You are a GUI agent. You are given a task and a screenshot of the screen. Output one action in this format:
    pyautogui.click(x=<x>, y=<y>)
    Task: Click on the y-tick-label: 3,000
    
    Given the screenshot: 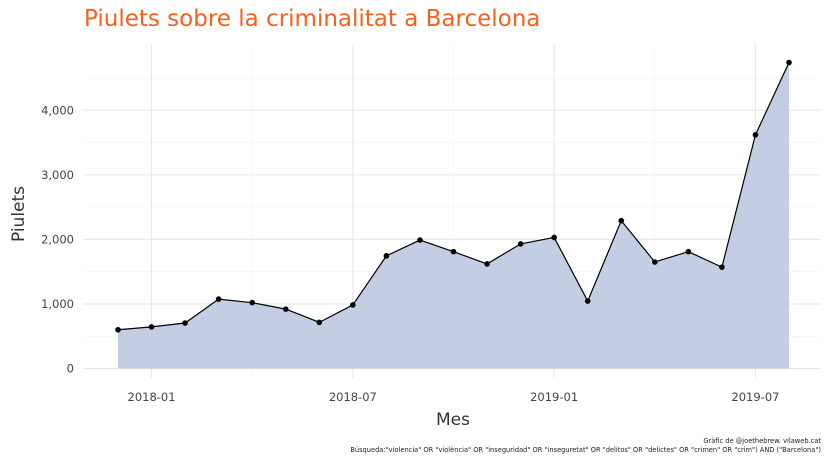 What is the action you would take?
    pyautogui.click(x=57, y=175)
    